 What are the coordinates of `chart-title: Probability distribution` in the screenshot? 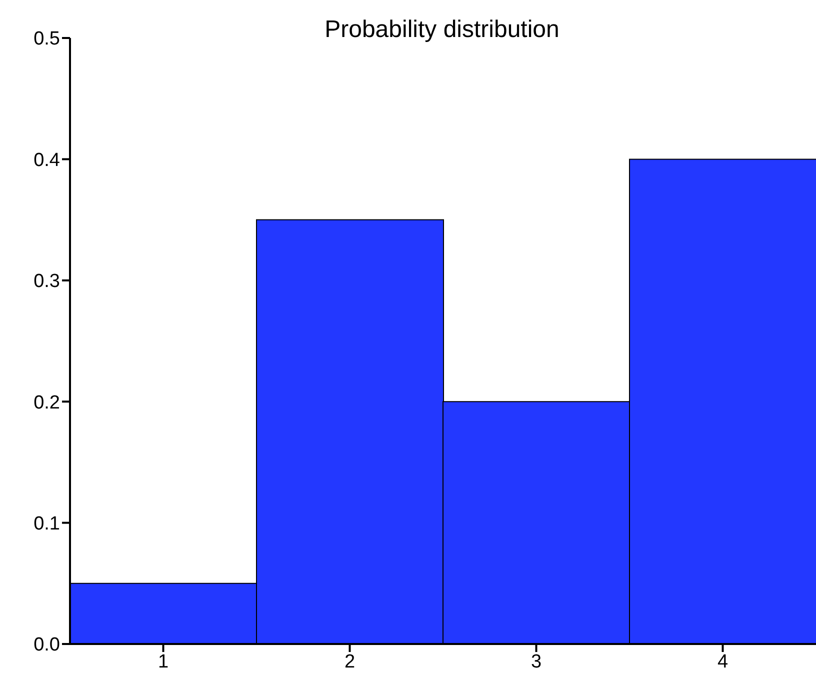 It's located at (442, 30).